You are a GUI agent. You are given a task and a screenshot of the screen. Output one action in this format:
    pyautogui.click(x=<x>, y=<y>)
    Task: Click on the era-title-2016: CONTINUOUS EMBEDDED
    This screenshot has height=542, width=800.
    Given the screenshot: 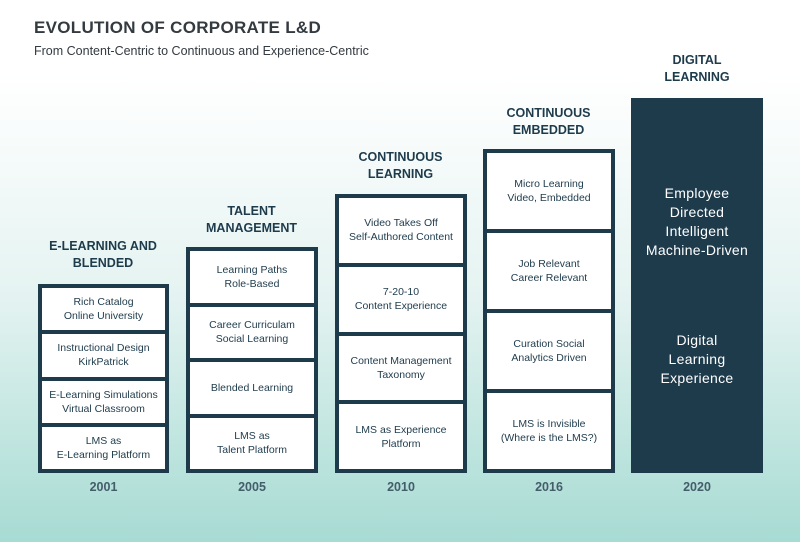 What is the action you would take?
    pyautogui.click(x=548, y=121)
    